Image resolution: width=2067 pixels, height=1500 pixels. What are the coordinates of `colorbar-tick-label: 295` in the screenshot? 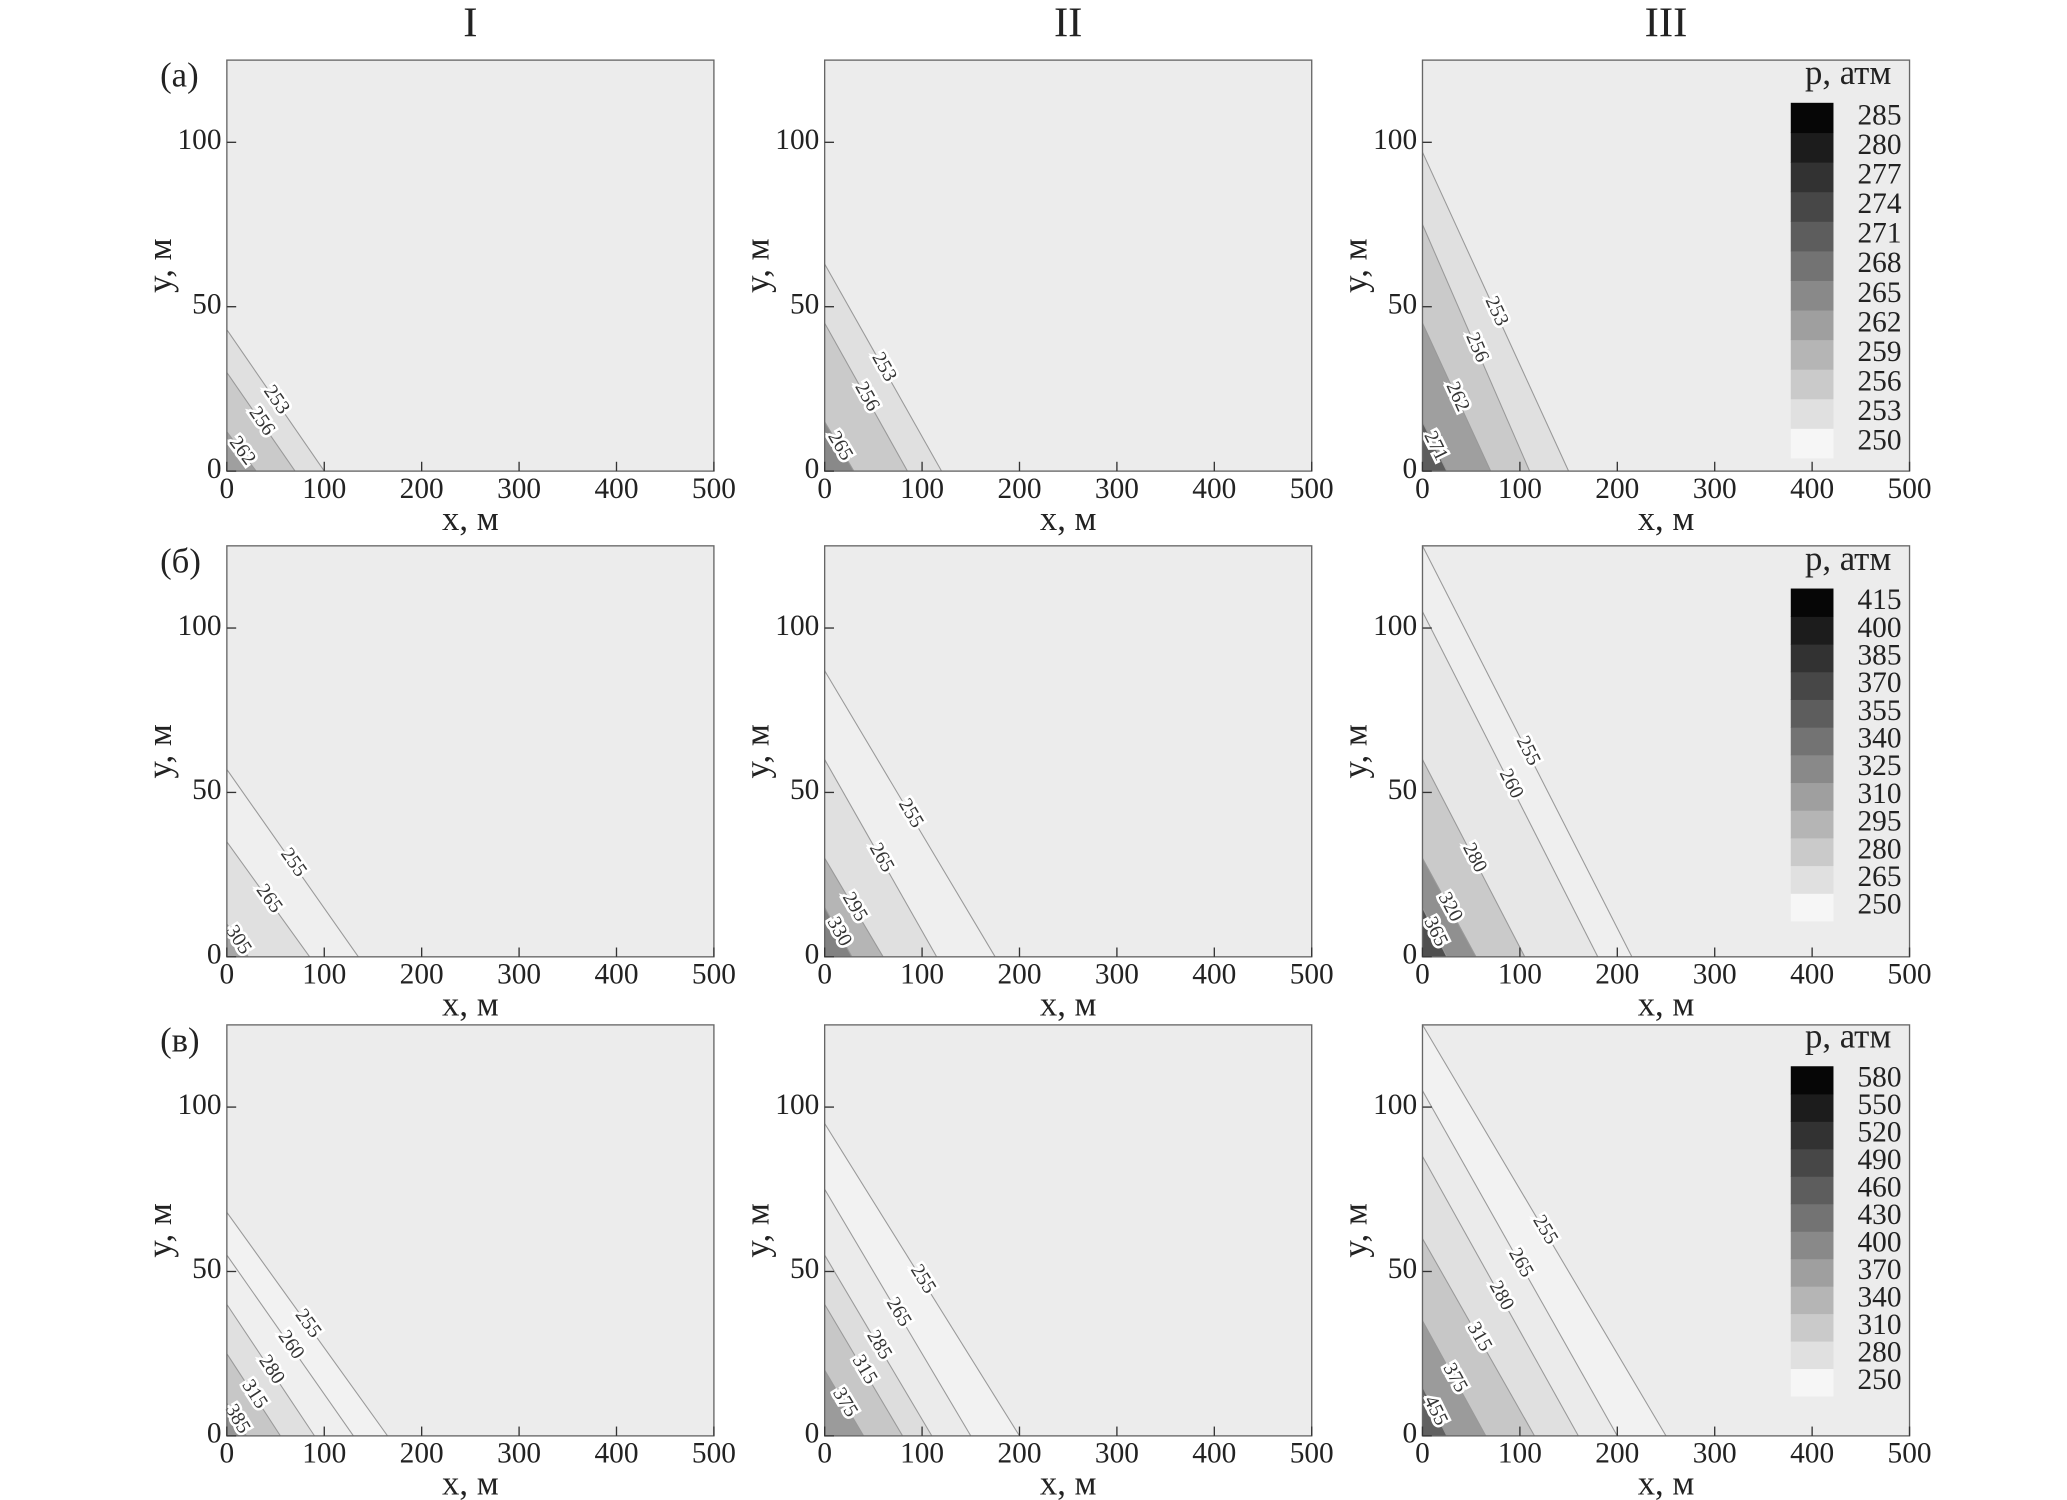 It's located at (1879, 822).